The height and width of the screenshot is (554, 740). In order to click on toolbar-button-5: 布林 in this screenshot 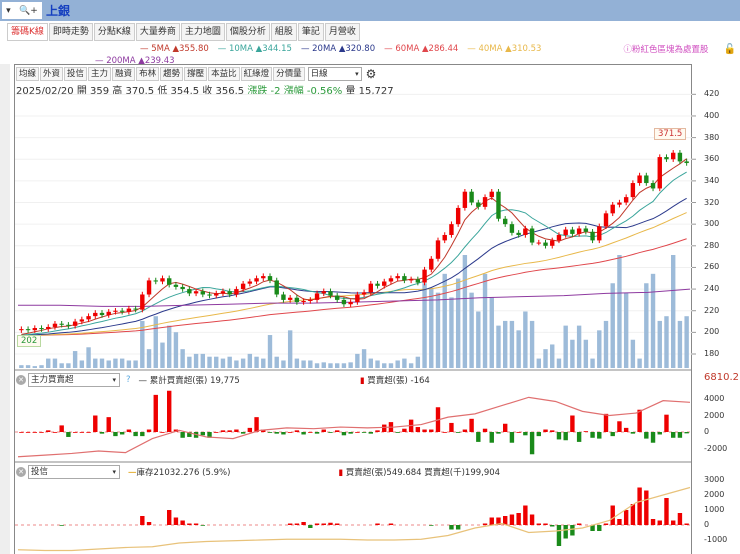, I will do `click(148, 74)`.